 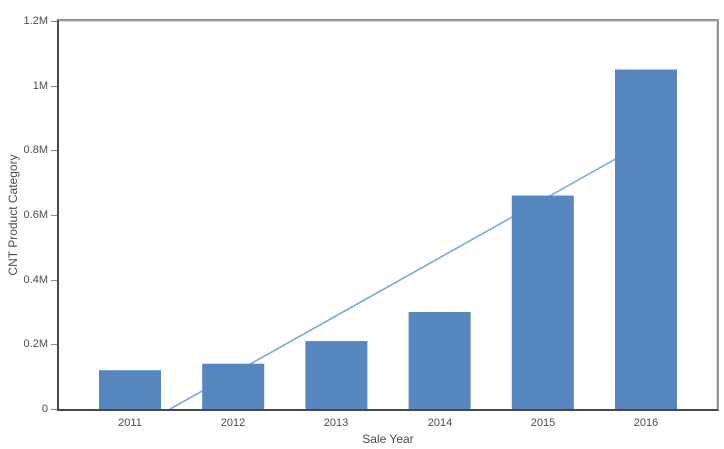 What do you see at coordinates (35, 21) in the screenshot?
I see `y-tick-label: 1.2M` at bounding box center [35, 21].